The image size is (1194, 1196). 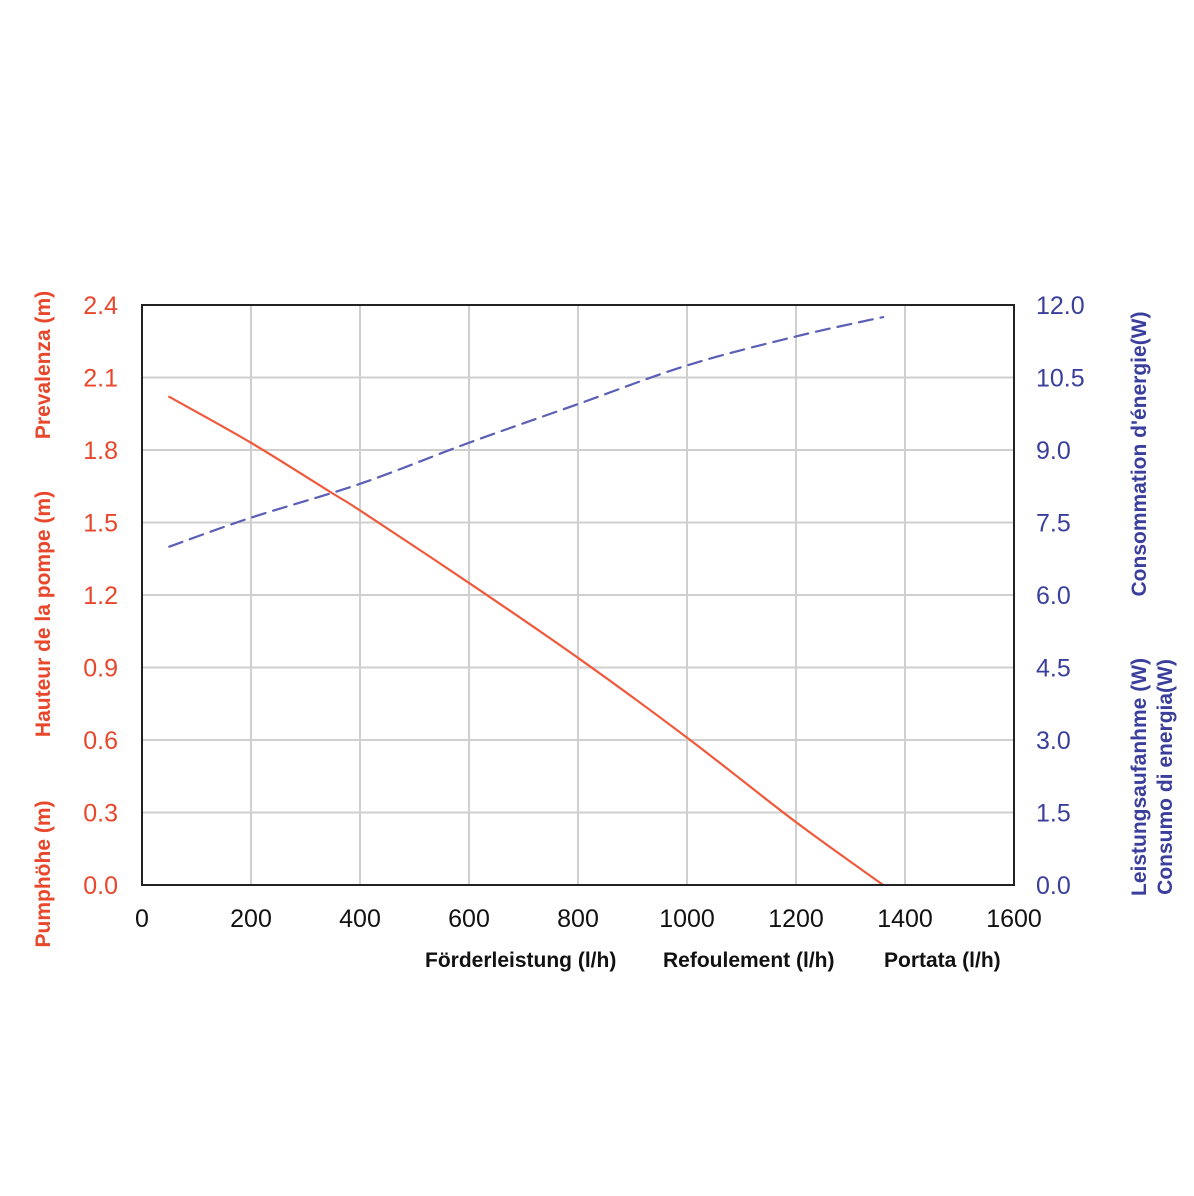 I want to click on x-tick-label: 1000, so click(x=687, y=919).